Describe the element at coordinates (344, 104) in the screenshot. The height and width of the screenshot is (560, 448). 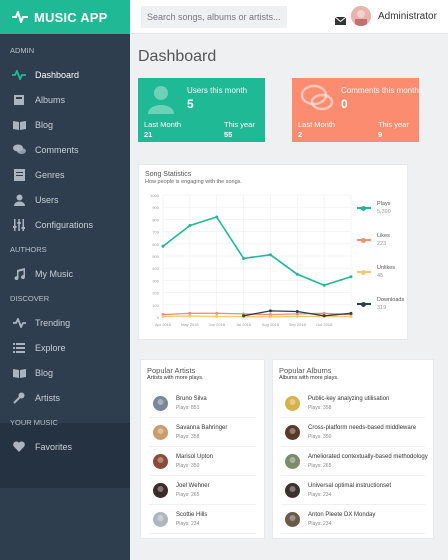
I see `comments-stat-value: 0` at that location.